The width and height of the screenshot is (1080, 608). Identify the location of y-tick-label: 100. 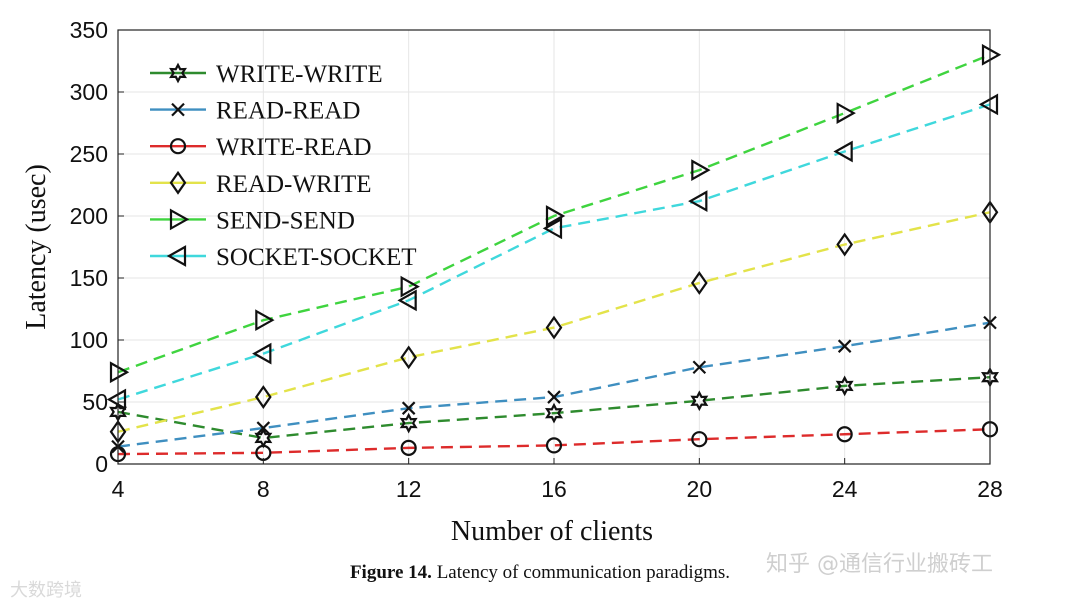
(89, 340).